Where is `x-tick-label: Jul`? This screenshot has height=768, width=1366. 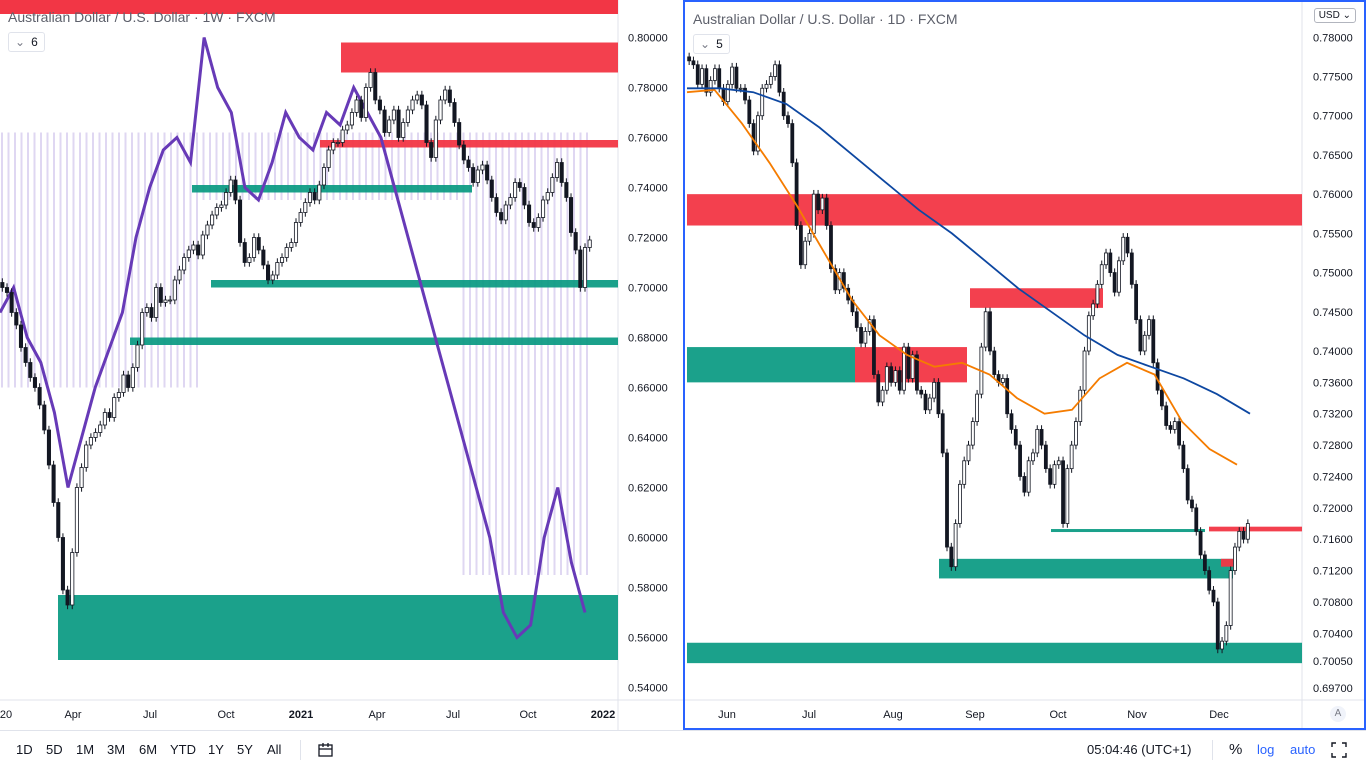
x-tick-label: Jul is located at coordinates (453, 715).